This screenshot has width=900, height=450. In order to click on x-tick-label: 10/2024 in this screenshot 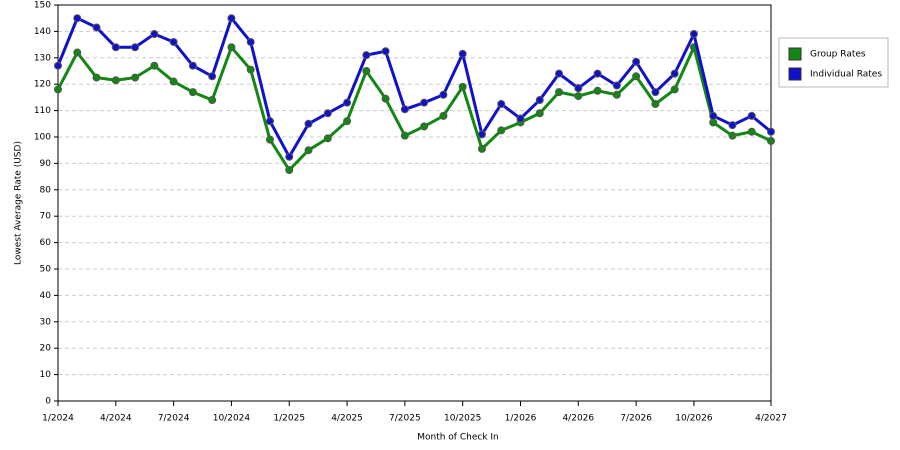, I will do `click(232, 419)`.